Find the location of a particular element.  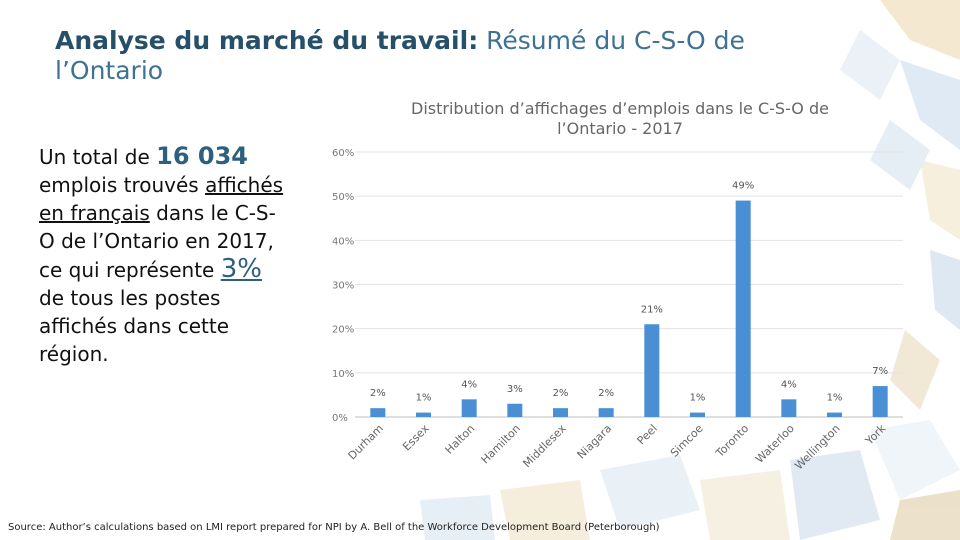

x-tick-label: Essex is located at coordinates (416, 438).